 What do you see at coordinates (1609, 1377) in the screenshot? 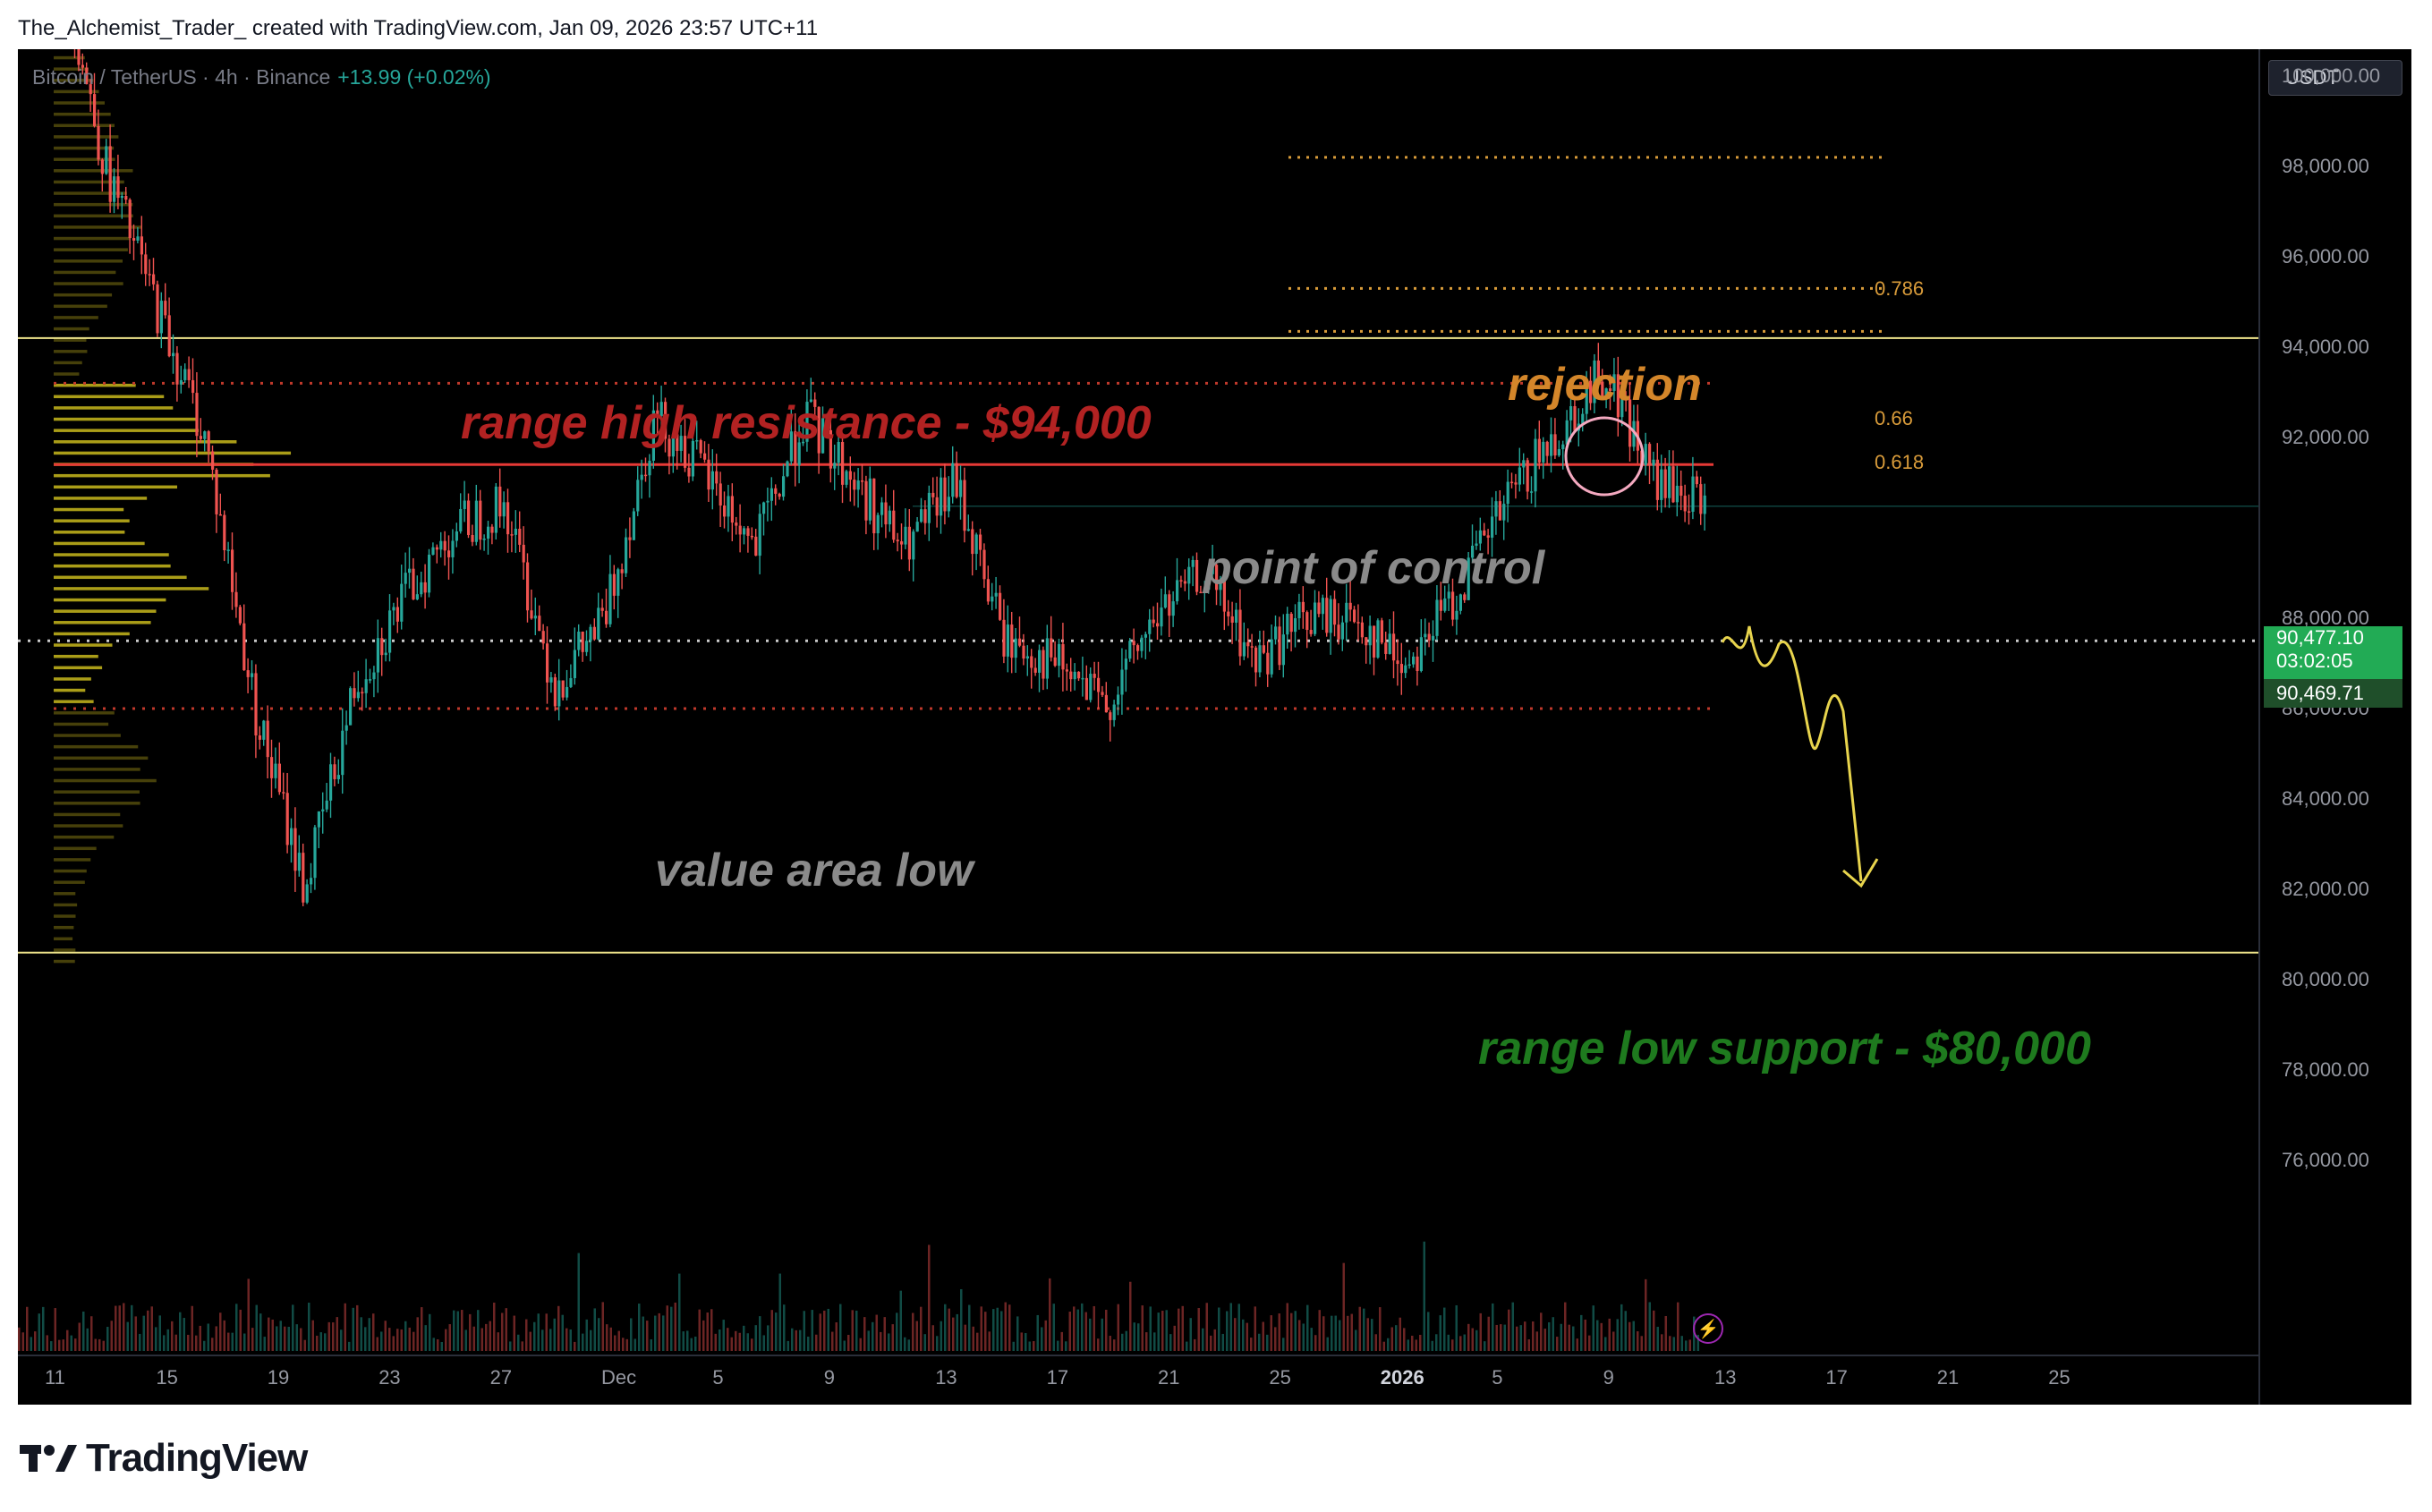
I see `time-axis-label: 9` at bounding box center [1609, 1377].